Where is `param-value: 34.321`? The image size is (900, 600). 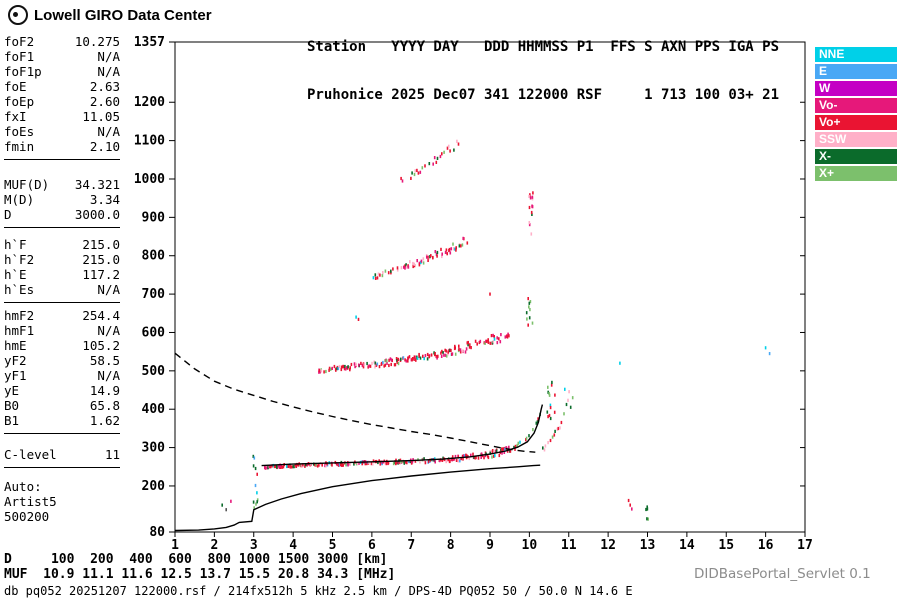 param-value: 34.321 is located at coordinates (97, 184).